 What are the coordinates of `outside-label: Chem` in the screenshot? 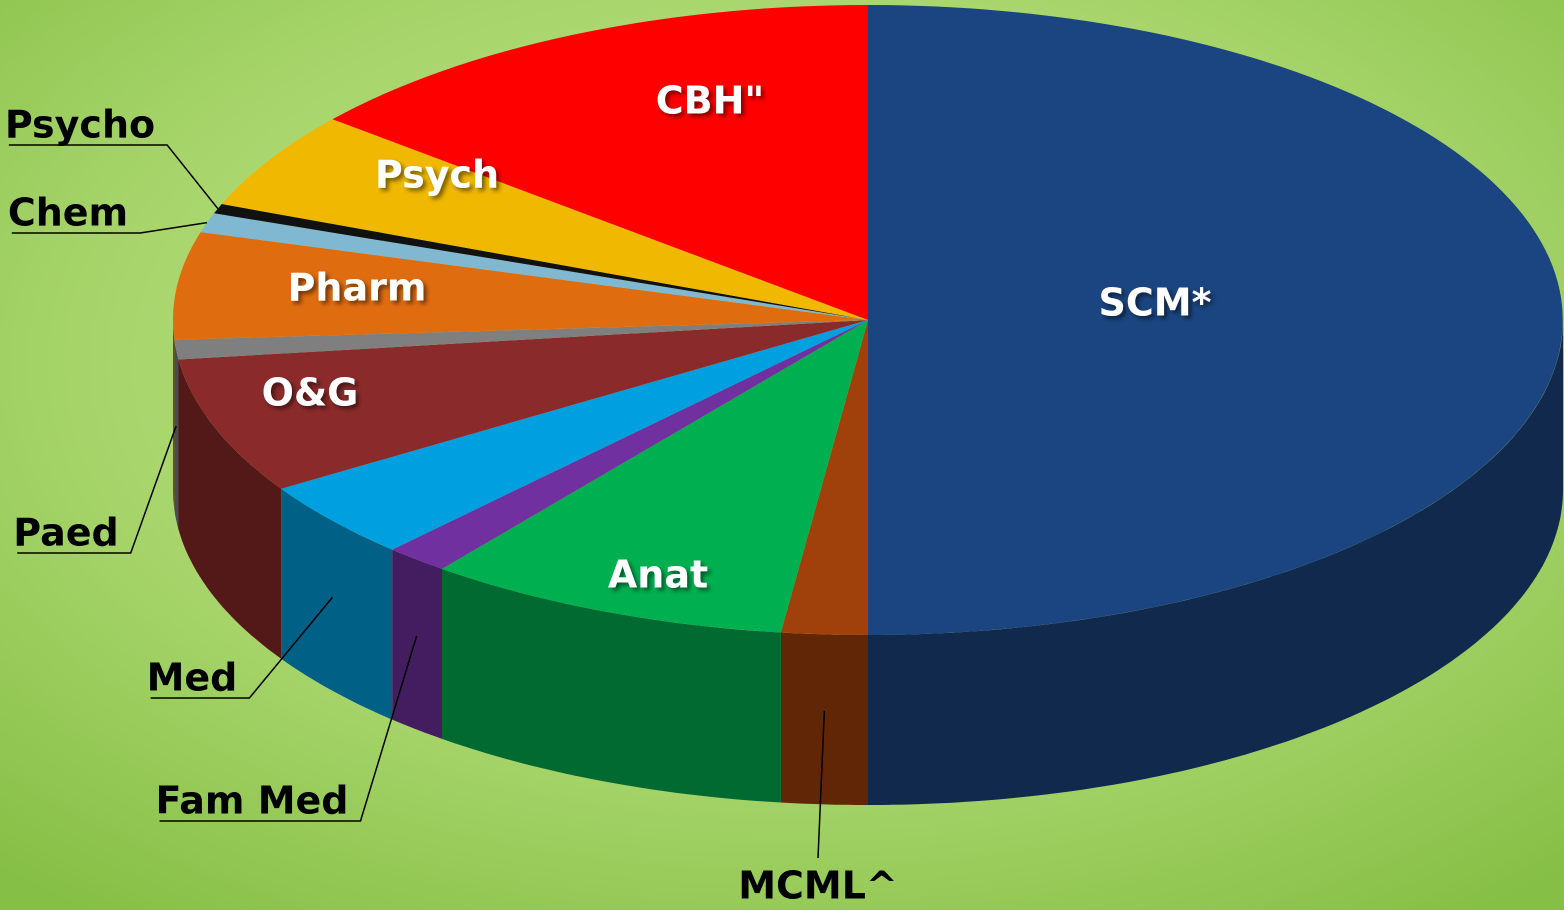 It's located at (68, 213).